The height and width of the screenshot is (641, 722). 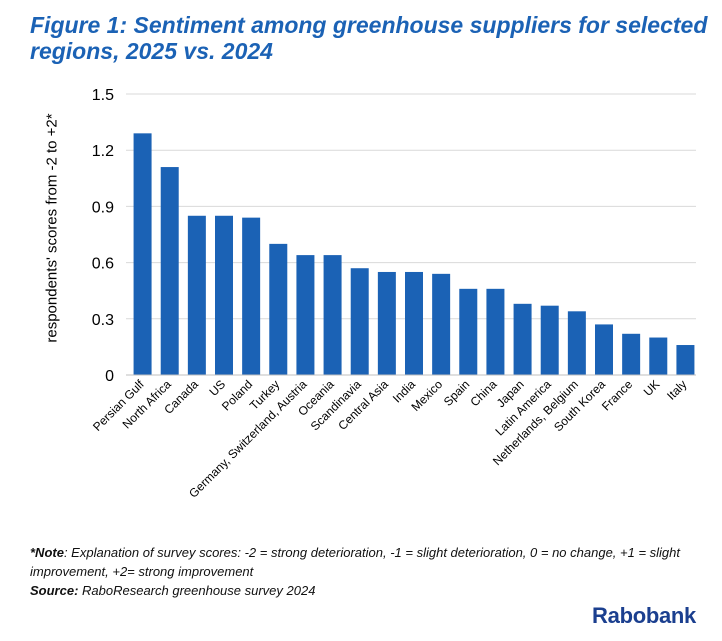 I want to click on x-tick-label: Germany, Switzerland, Austria, so click(x=248, y=439).